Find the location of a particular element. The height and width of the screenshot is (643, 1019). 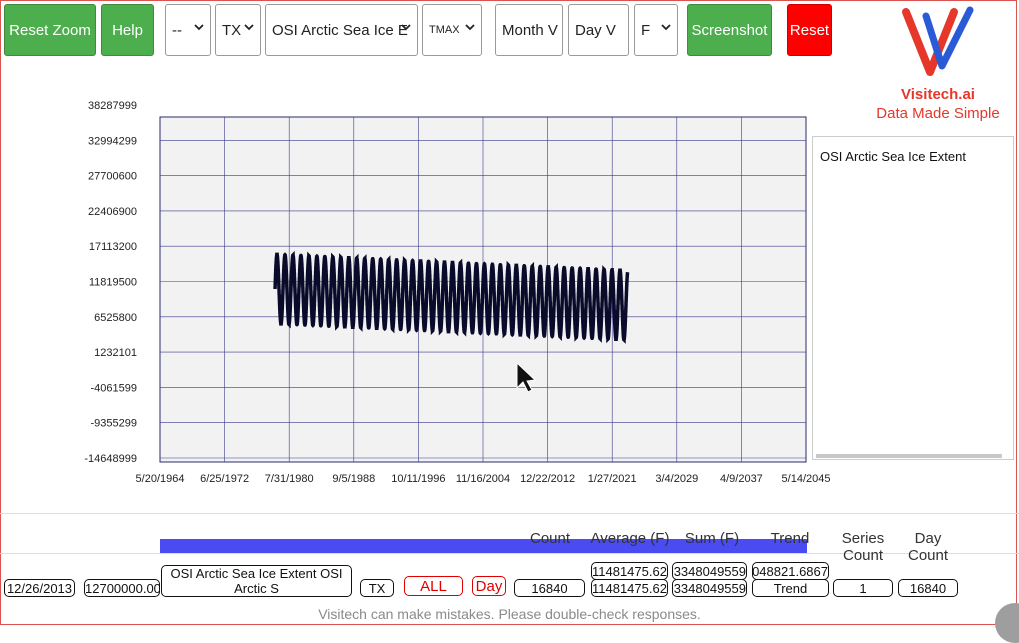

average-field: 11481475.6270 is located at coordinates (629, 588).